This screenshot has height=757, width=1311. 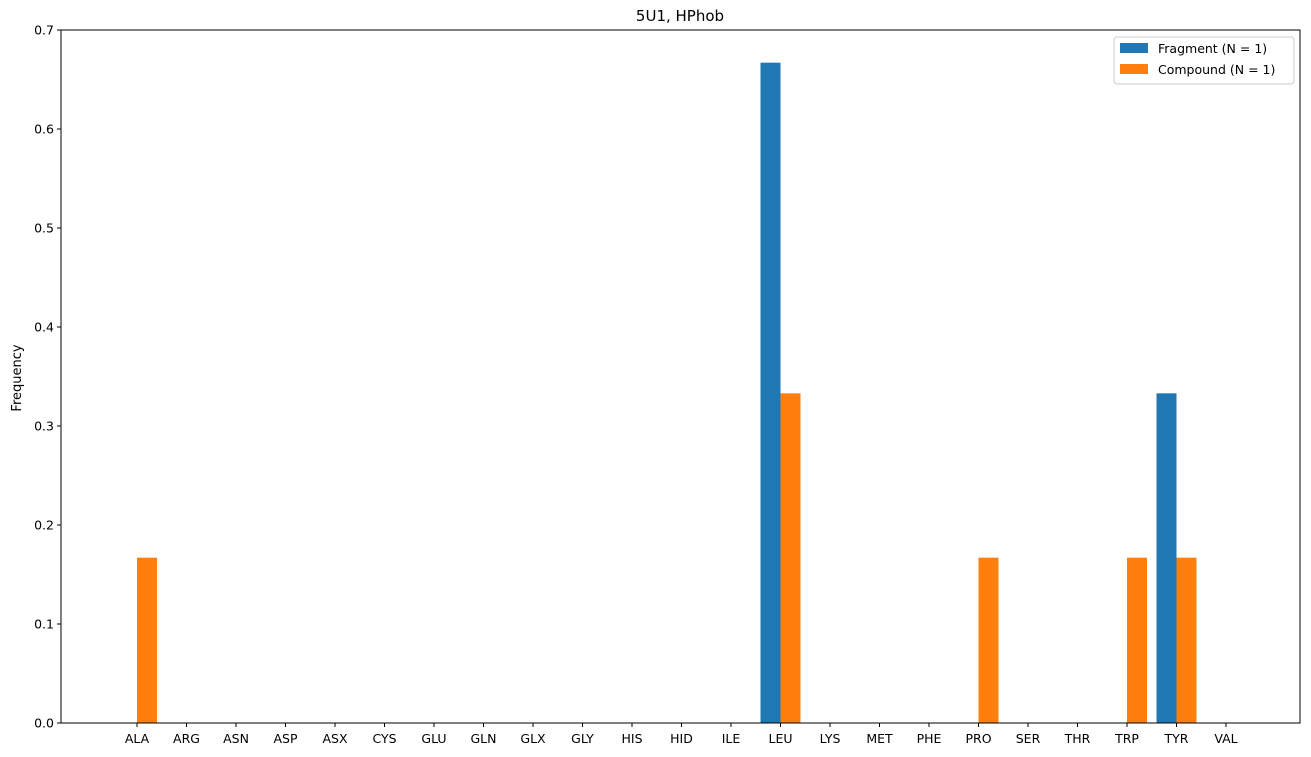 I want to click on bar-compound-trp, so click(x=1137, y=640).